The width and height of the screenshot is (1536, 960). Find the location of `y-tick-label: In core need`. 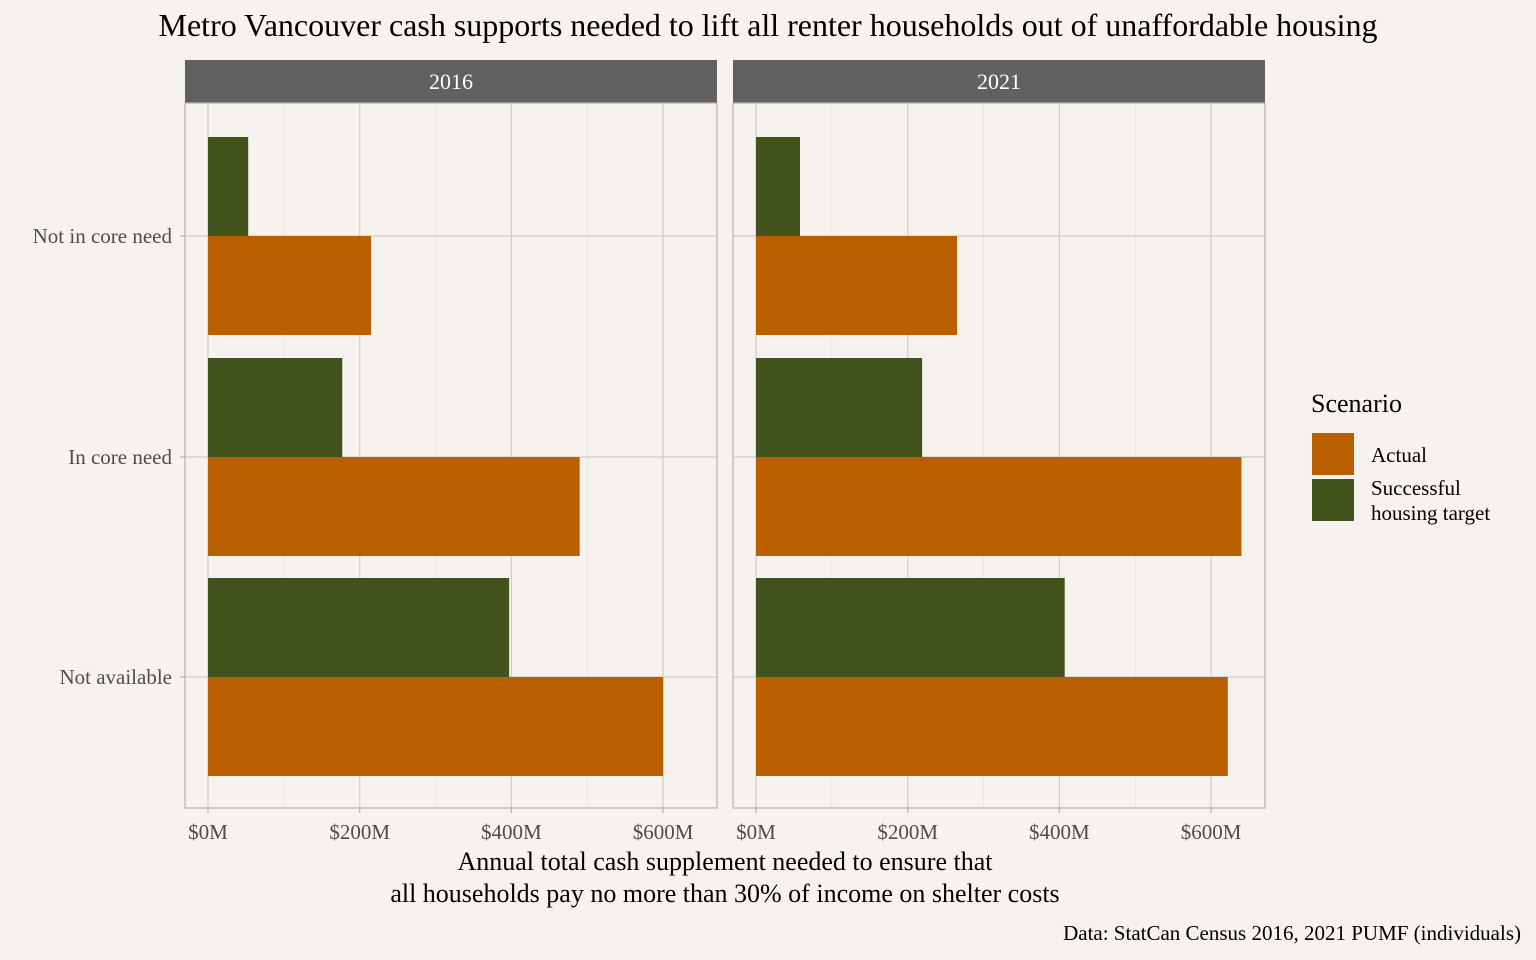

y-tick-label: In core need is located at coordinates (120, 457).